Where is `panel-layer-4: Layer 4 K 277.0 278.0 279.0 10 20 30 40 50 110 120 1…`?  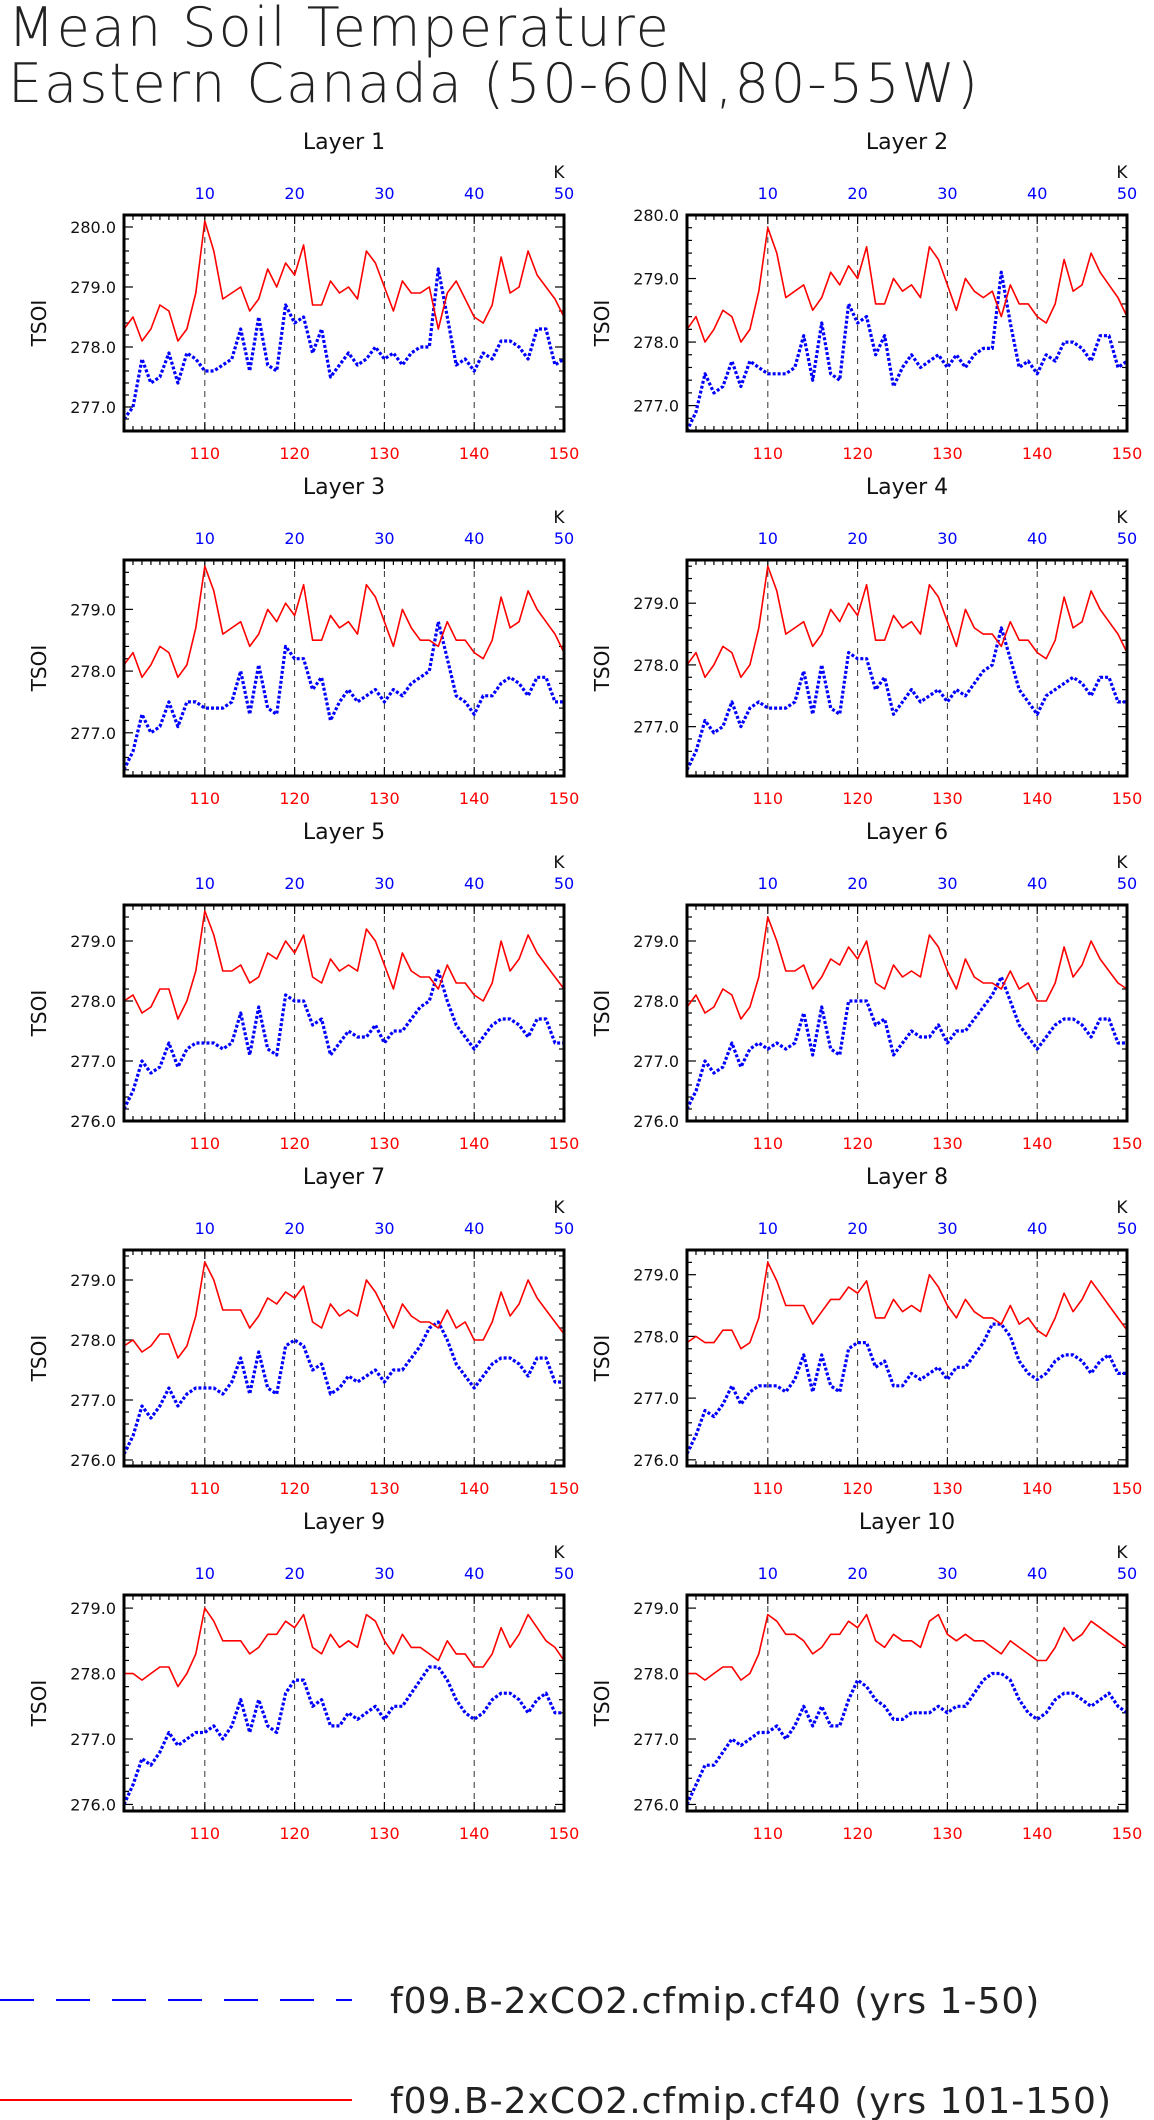 panel-layer-4: Layer 4 K 277.0 278.0 279.0 10 20 30 40 50 110 120 1… is located at coordinates (866, 641).